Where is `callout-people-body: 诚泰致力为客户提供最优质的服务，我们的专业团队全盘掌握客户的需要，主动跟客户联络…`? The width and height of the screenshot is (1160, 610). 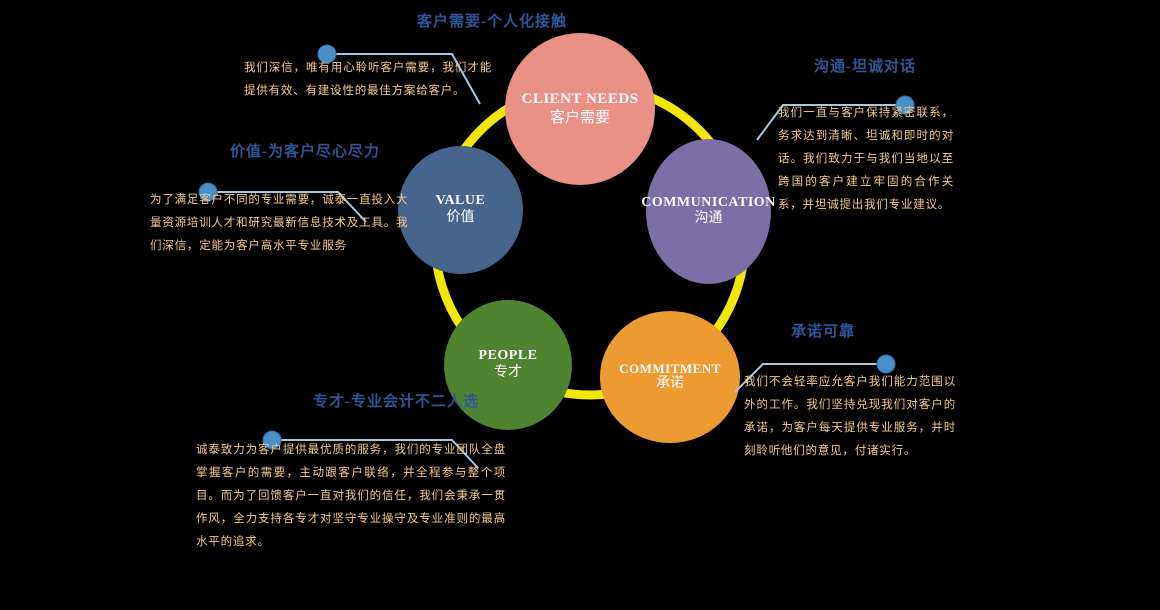 callout-people-body: 诚泰致力为客户提供最优质的服务，我们的专业团队全盘掌握客户的需要，主动跟客户联络… is located at coordinates (351, 496).